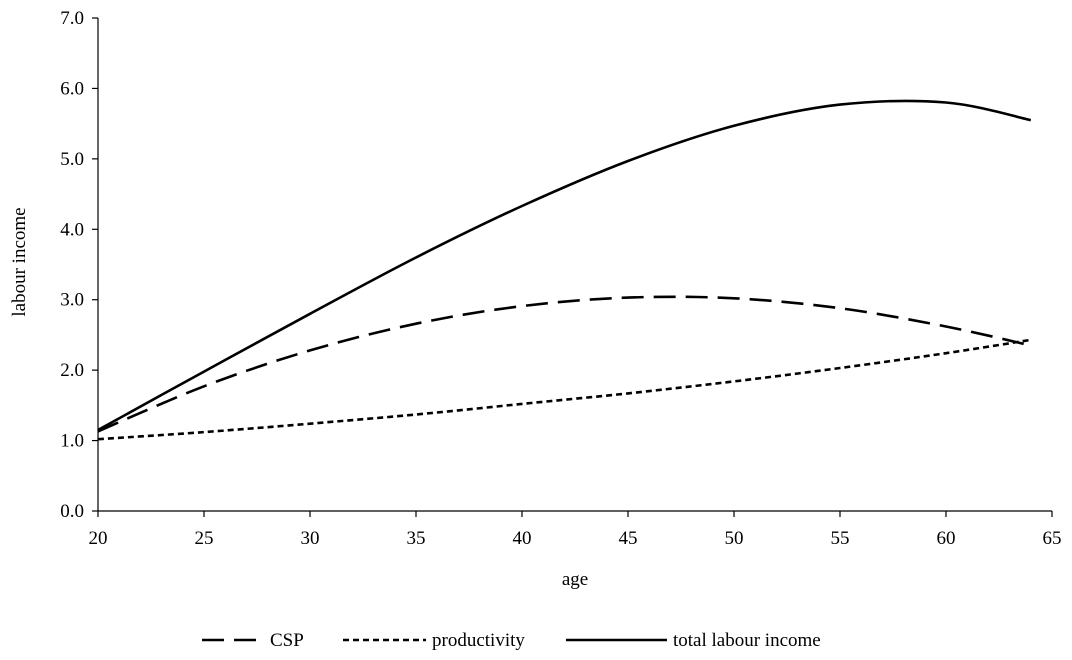  I want to click on legend-label-productivity: productivity, so click(478, 640).